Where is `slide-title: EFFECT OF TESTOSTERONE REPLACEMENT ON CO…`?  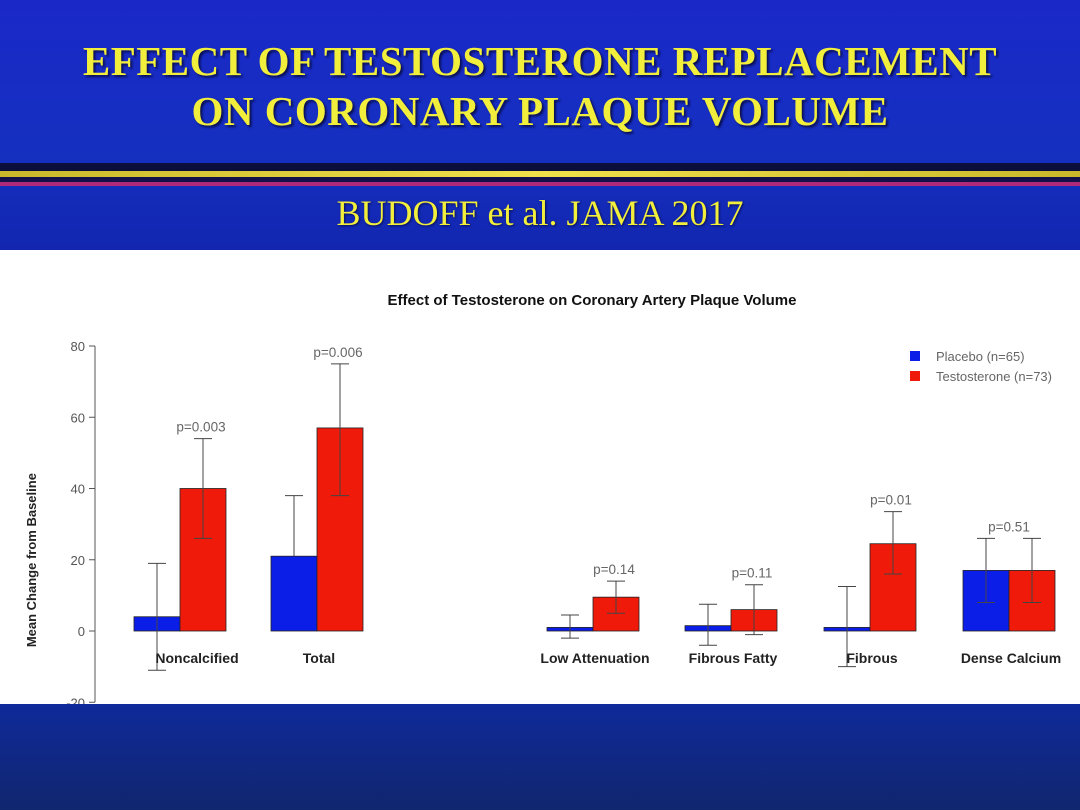 slide-title: EFFECT OF TESTOSTERONE REPLACEMENT ON CO… is located at coordinates (540, 86).